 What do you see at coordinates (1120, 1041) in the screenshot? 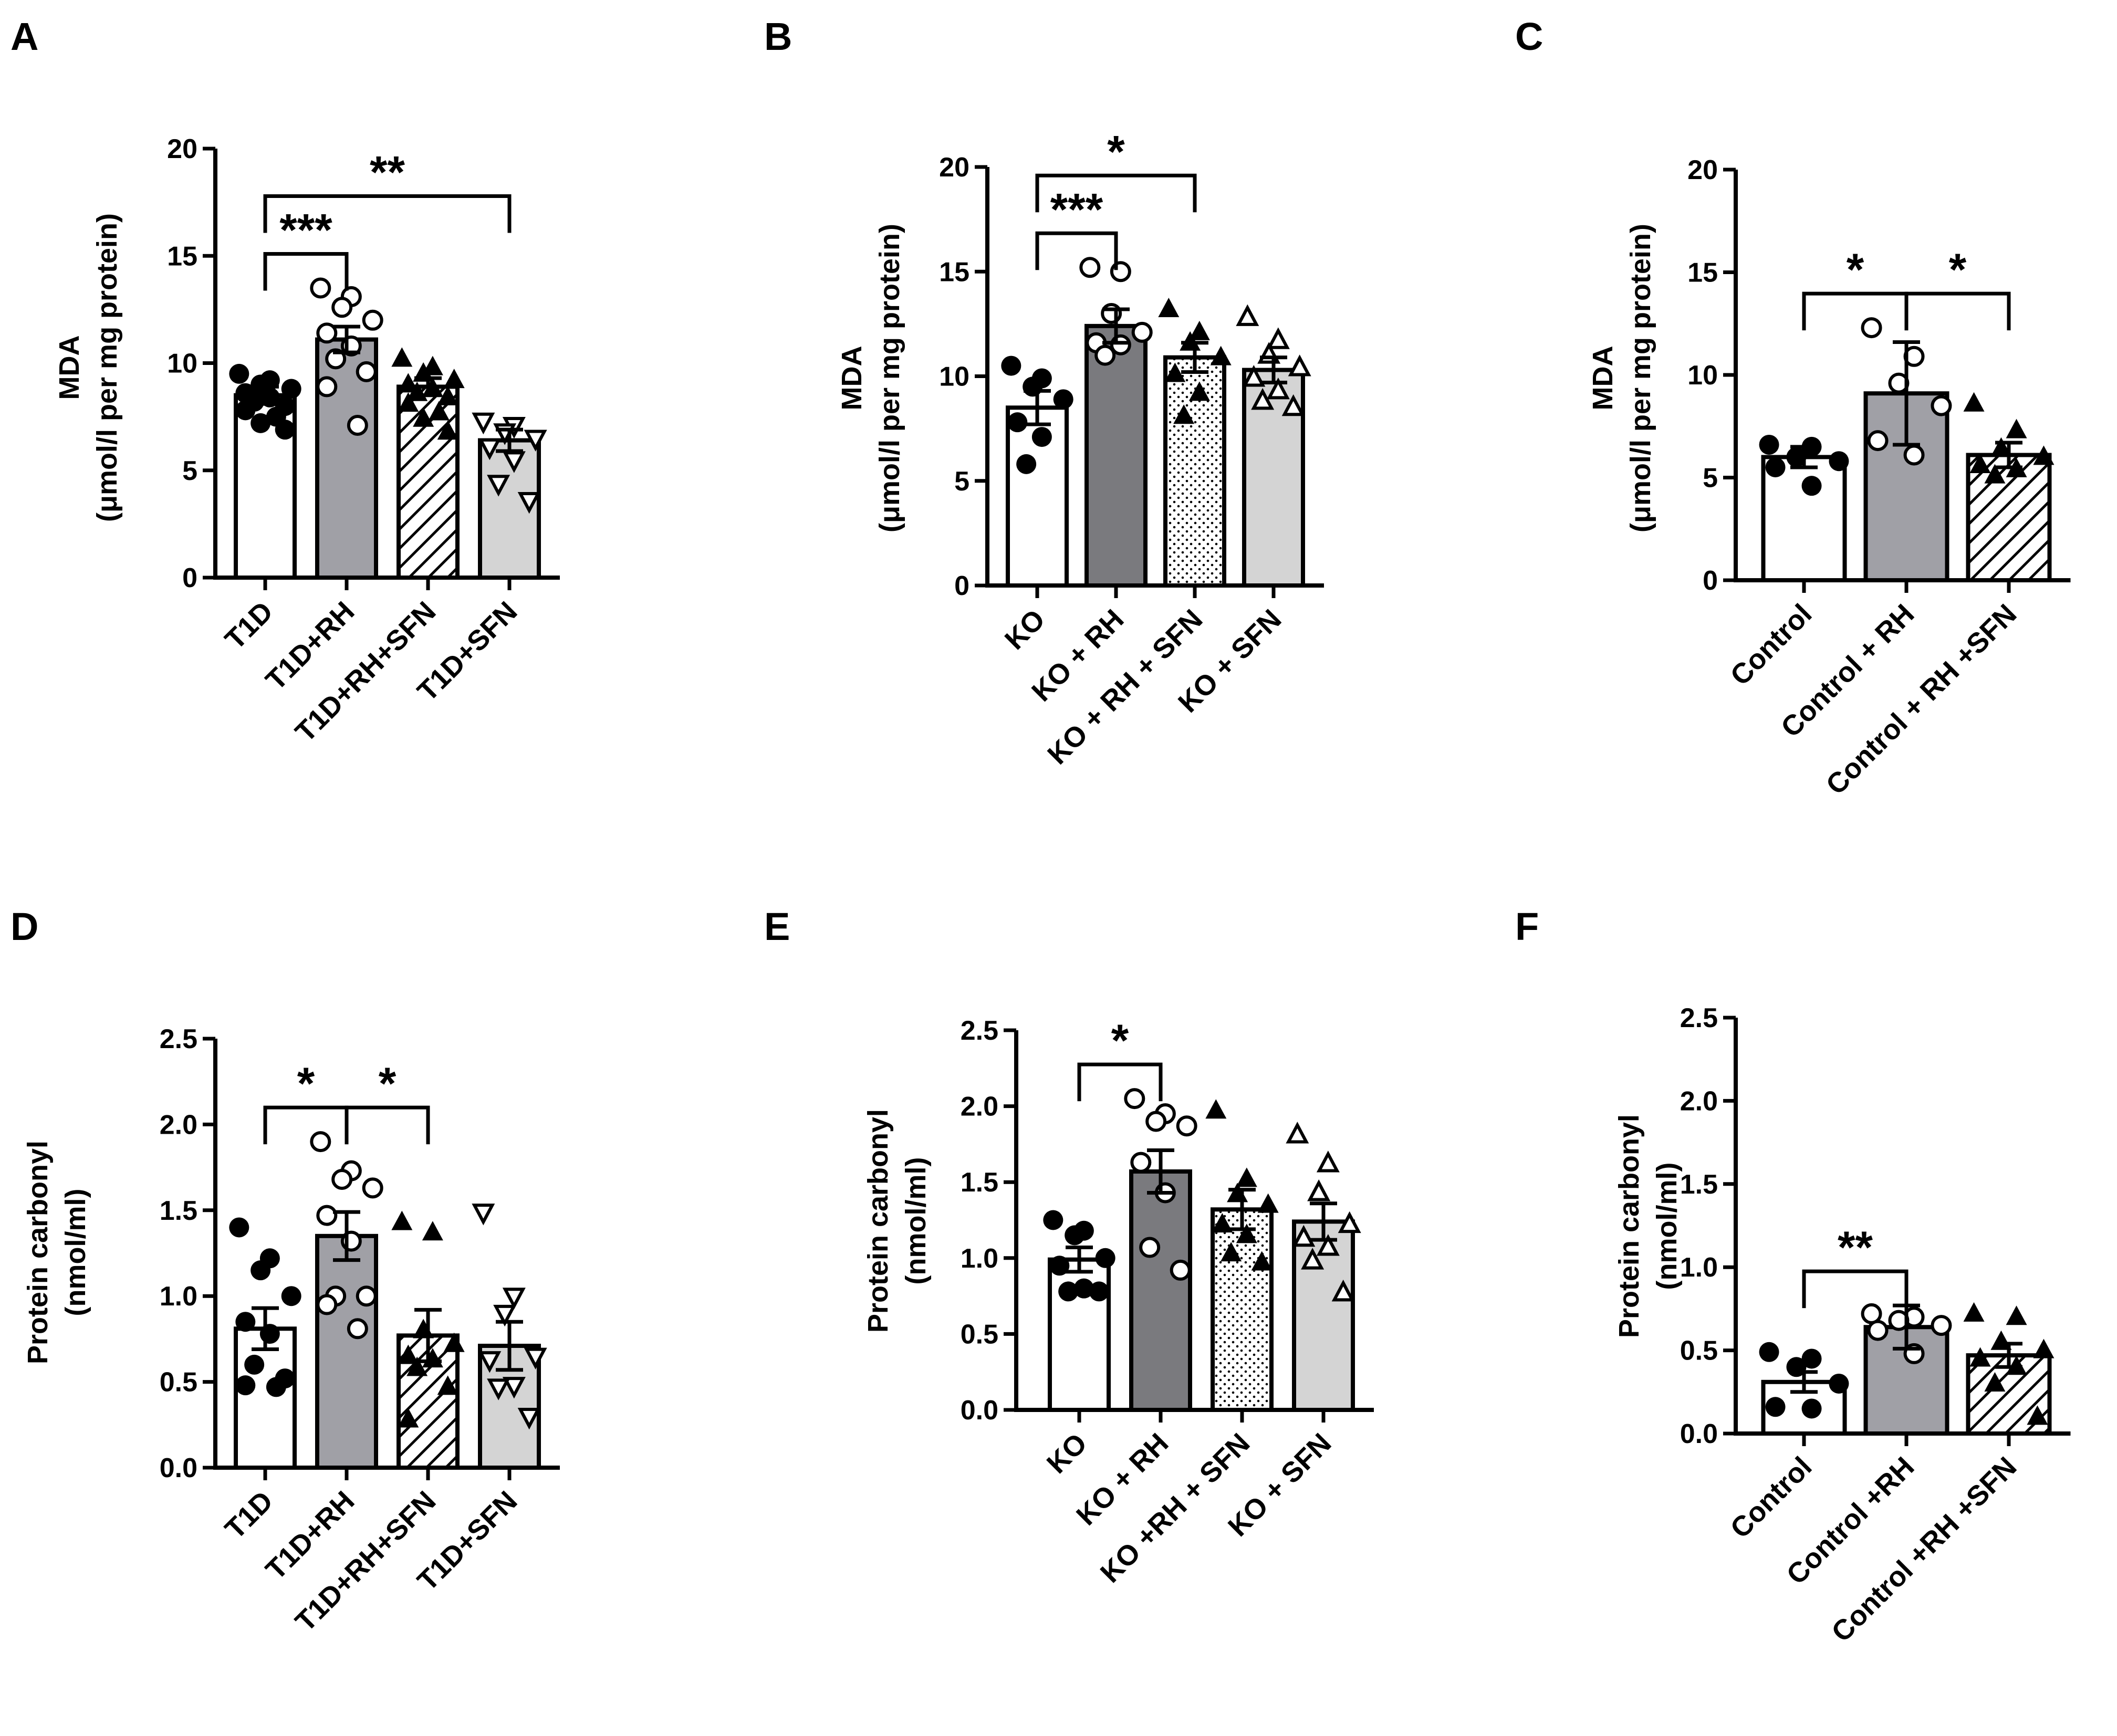
I see `panel-e-sig-label-0: *` at bounding box center [1120, 1041].